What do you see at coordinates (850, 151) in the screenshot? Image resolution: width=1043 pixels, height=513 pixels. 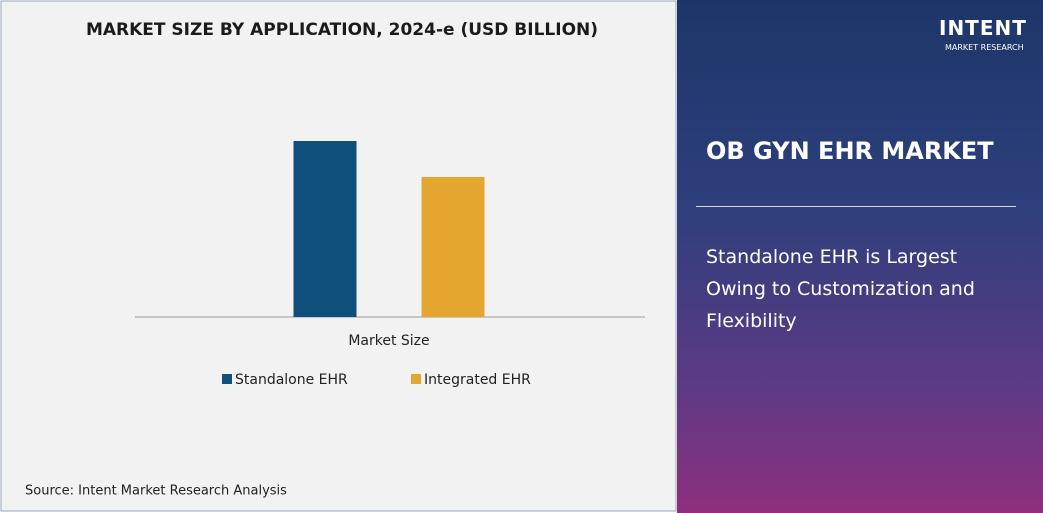 I see `panel-title: OB GYN EHR MARKET` at bounding box center [850, 151].